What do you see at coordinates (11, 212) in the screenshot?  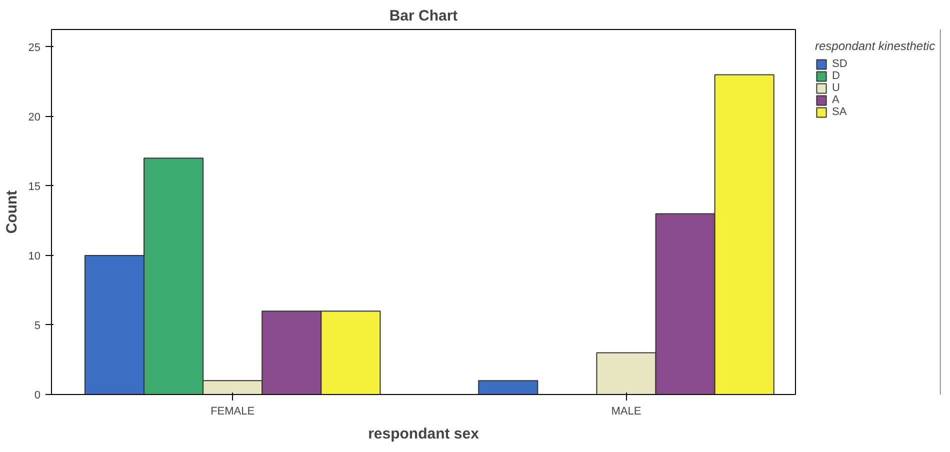 I see `y-axis-title: Count` at bounding box center [11, 212].